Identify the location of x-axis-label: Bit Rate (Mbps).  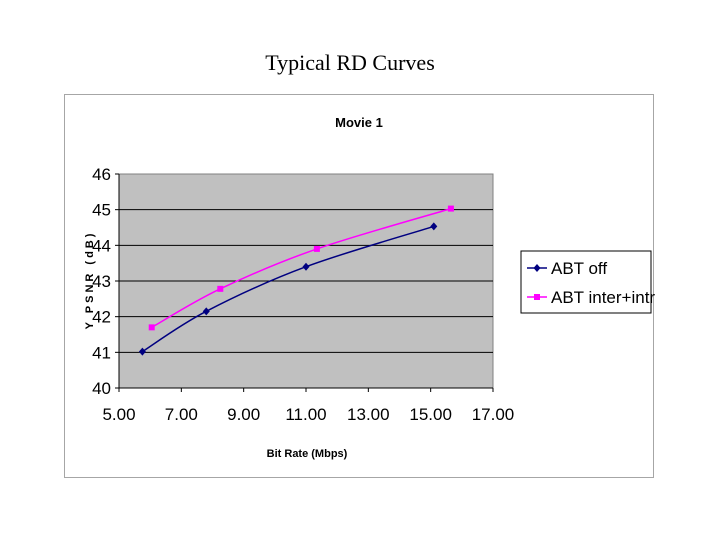
(307, 454).